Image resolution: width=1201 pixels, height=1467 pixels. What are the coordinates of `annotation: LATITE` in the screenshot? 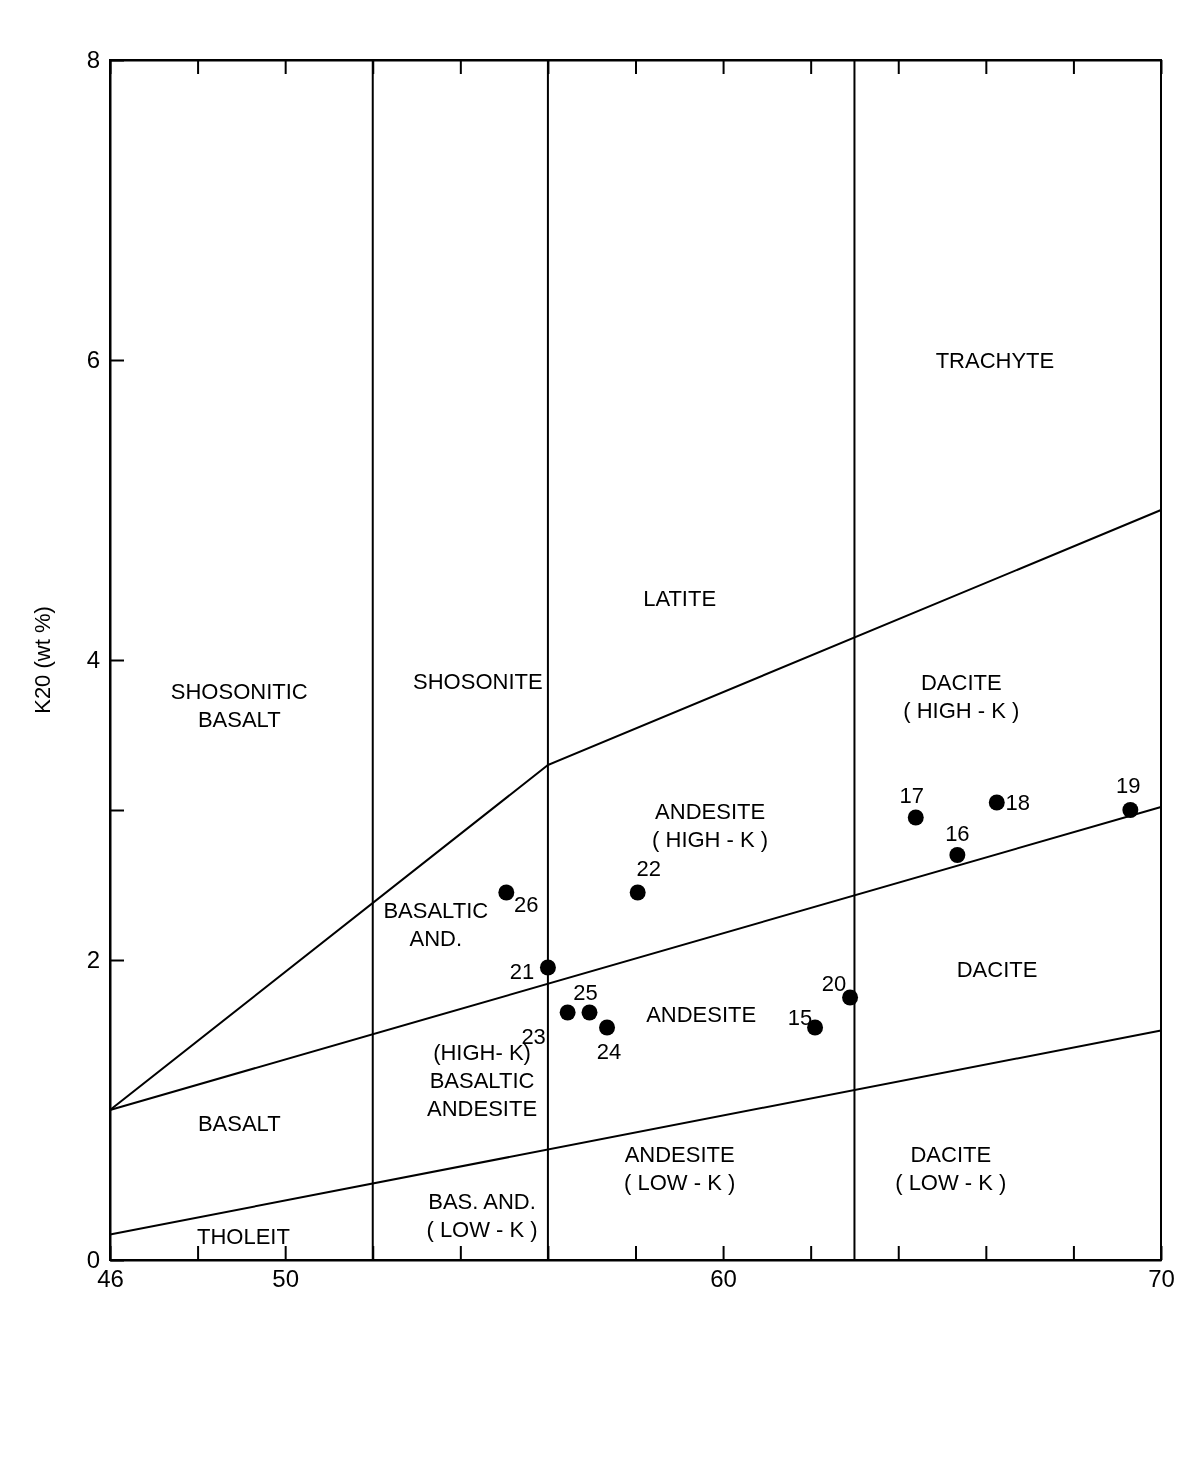 It's located at (680, 599).